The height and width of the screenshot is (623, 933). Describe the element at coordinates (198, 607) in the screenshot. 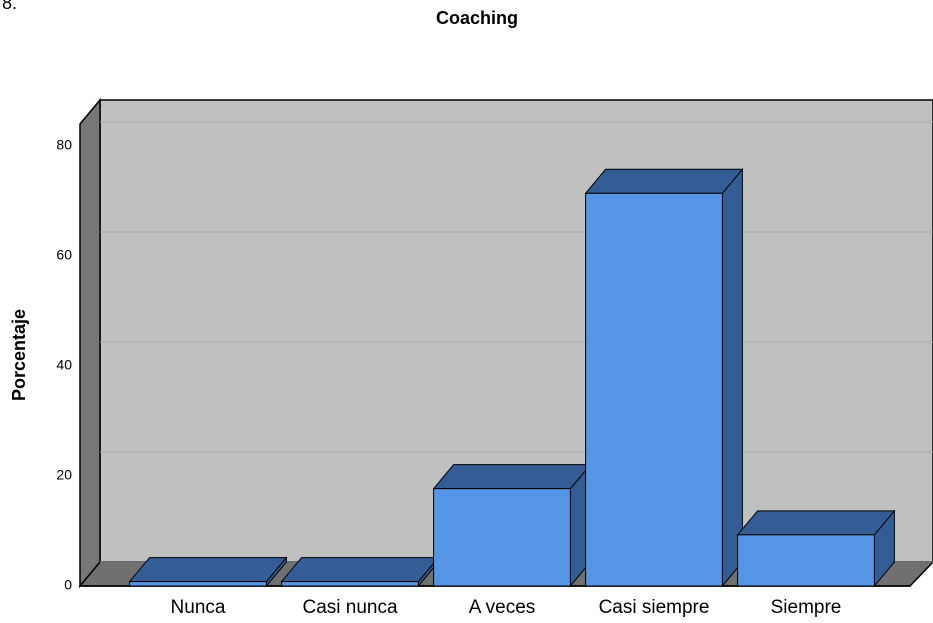

I see `x-tick-label: Nunca` at that location.